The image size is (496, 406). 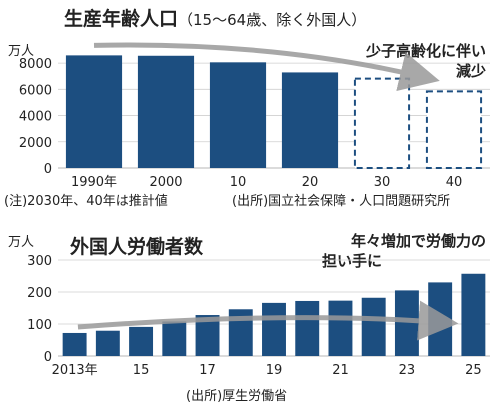 I want to click on chart1-trend-arrow, so click(x=266, y=67).